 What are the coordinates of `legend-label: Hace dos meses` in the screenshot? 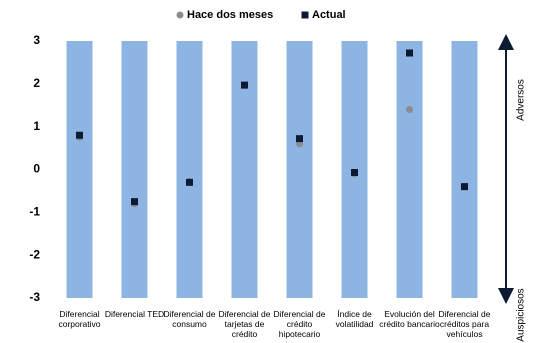 It's located at (230, 15).